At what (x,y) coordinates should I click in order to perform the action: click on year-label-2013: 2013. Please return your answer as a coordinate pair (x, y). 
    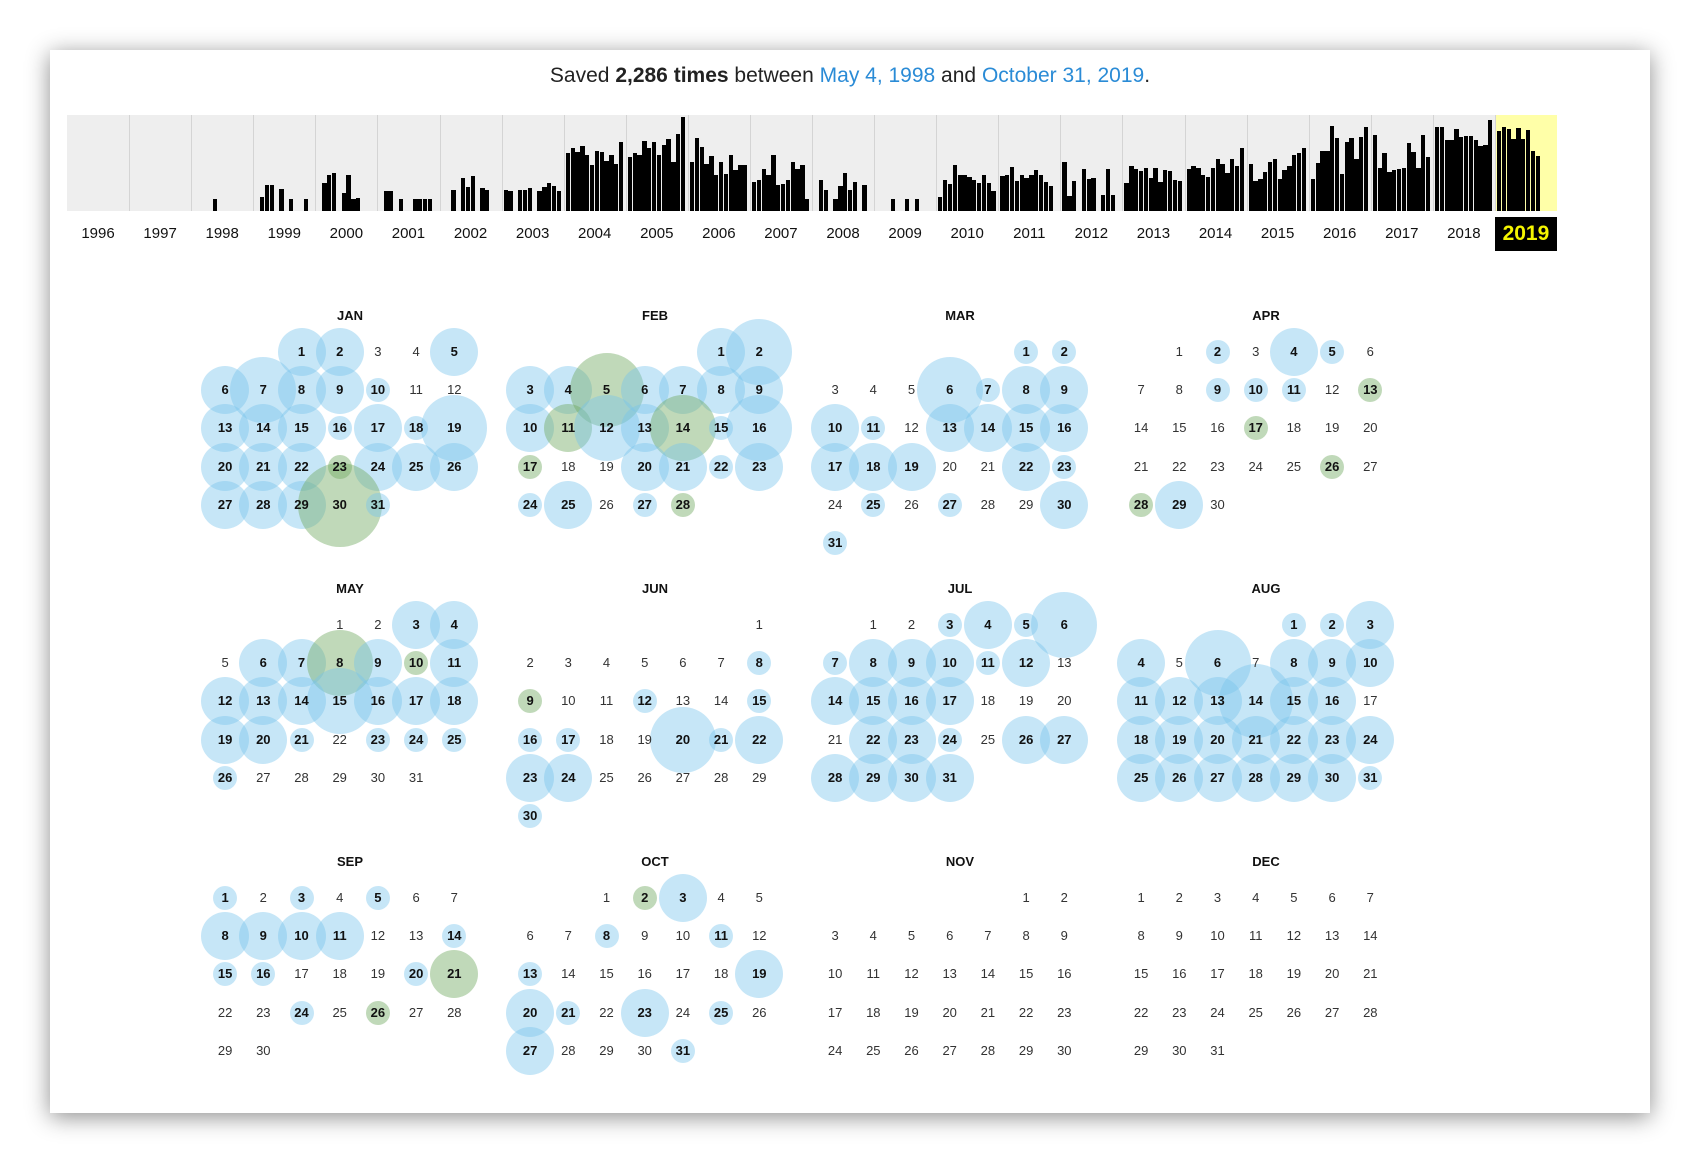
    Looking at the image, I should click on (1153, 233).